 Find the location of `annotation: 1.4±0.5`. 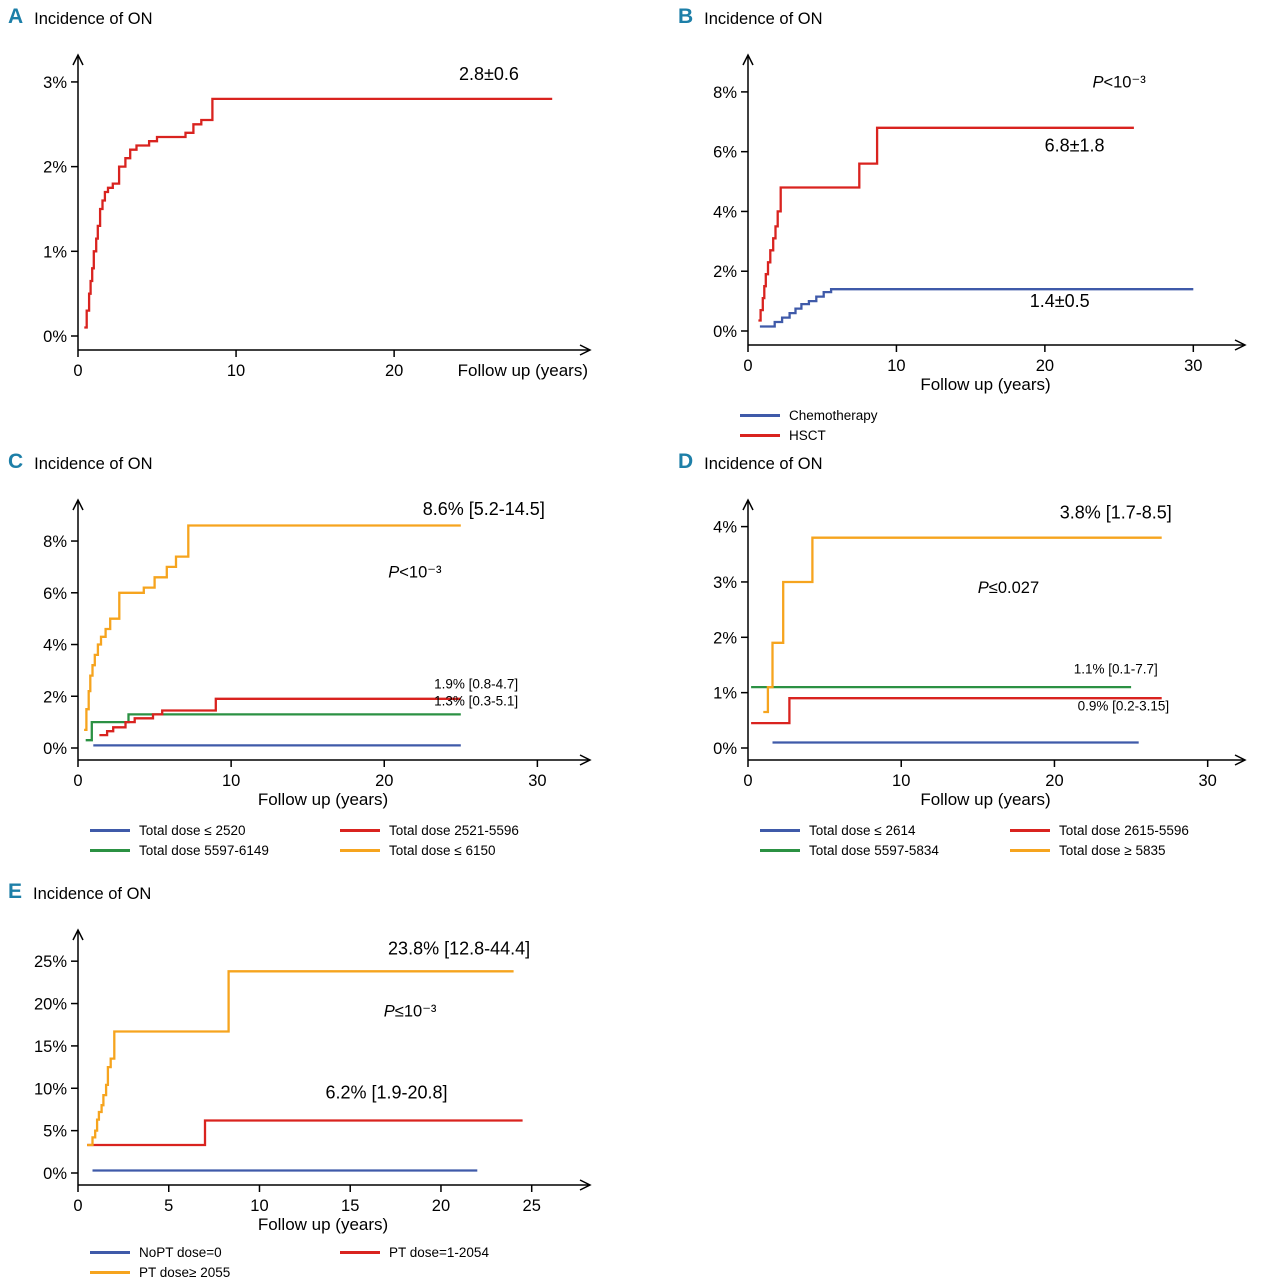

annotation: 1.4±0.5 is located at coordinates (1060, 301).